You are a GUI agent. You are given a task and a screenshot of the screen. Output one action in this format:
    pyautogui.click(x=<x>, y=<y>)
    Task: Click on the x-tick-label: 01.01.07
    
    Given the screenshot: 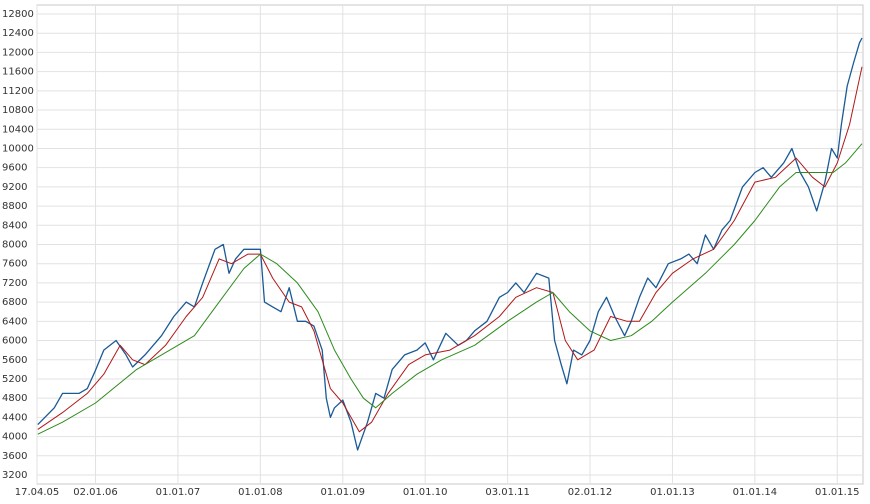 What is the action you would take?
    pyautogui.click(x=178, y=492)
    